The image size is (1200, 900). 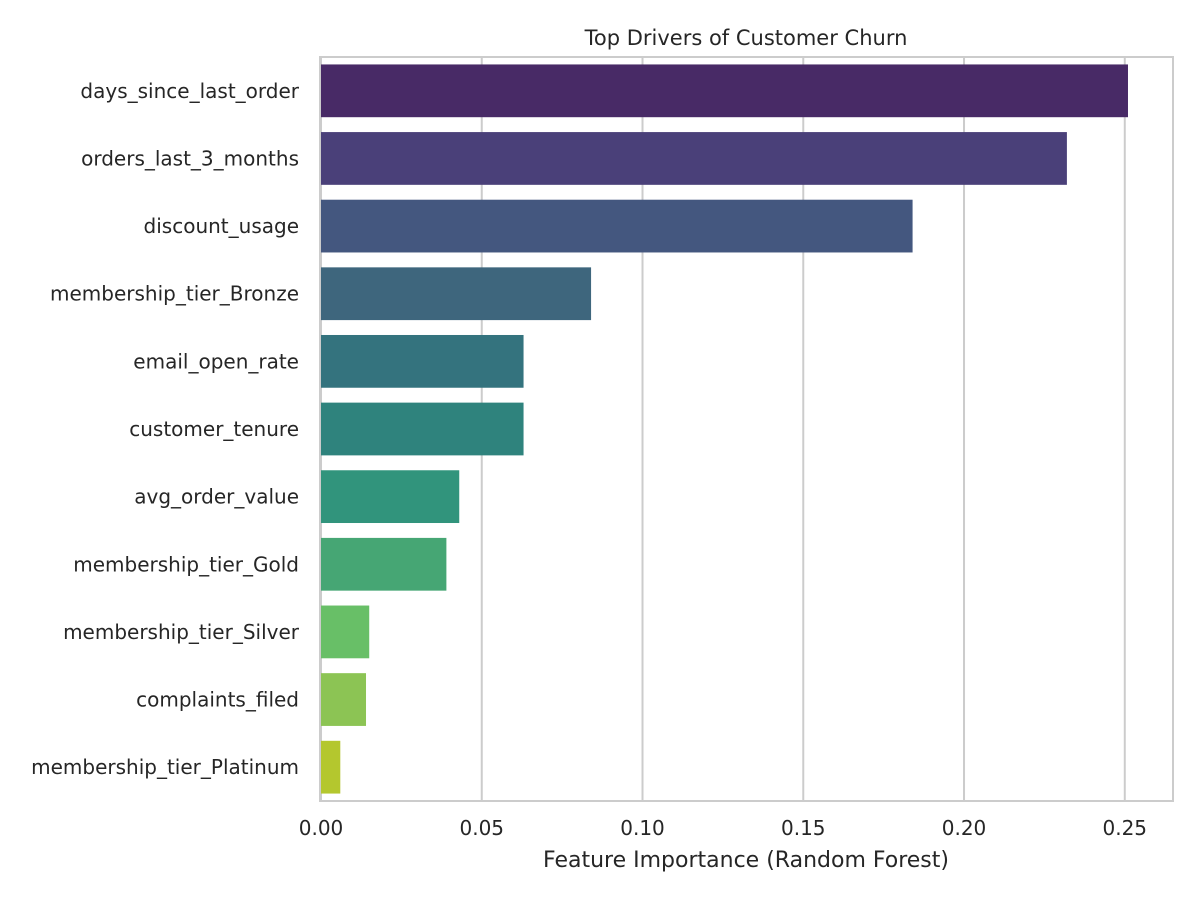 What do you see at coordinates (384, 564) in the screenshot?
I see `bar-membership-tier-gold` at bounding box center [384, 564].